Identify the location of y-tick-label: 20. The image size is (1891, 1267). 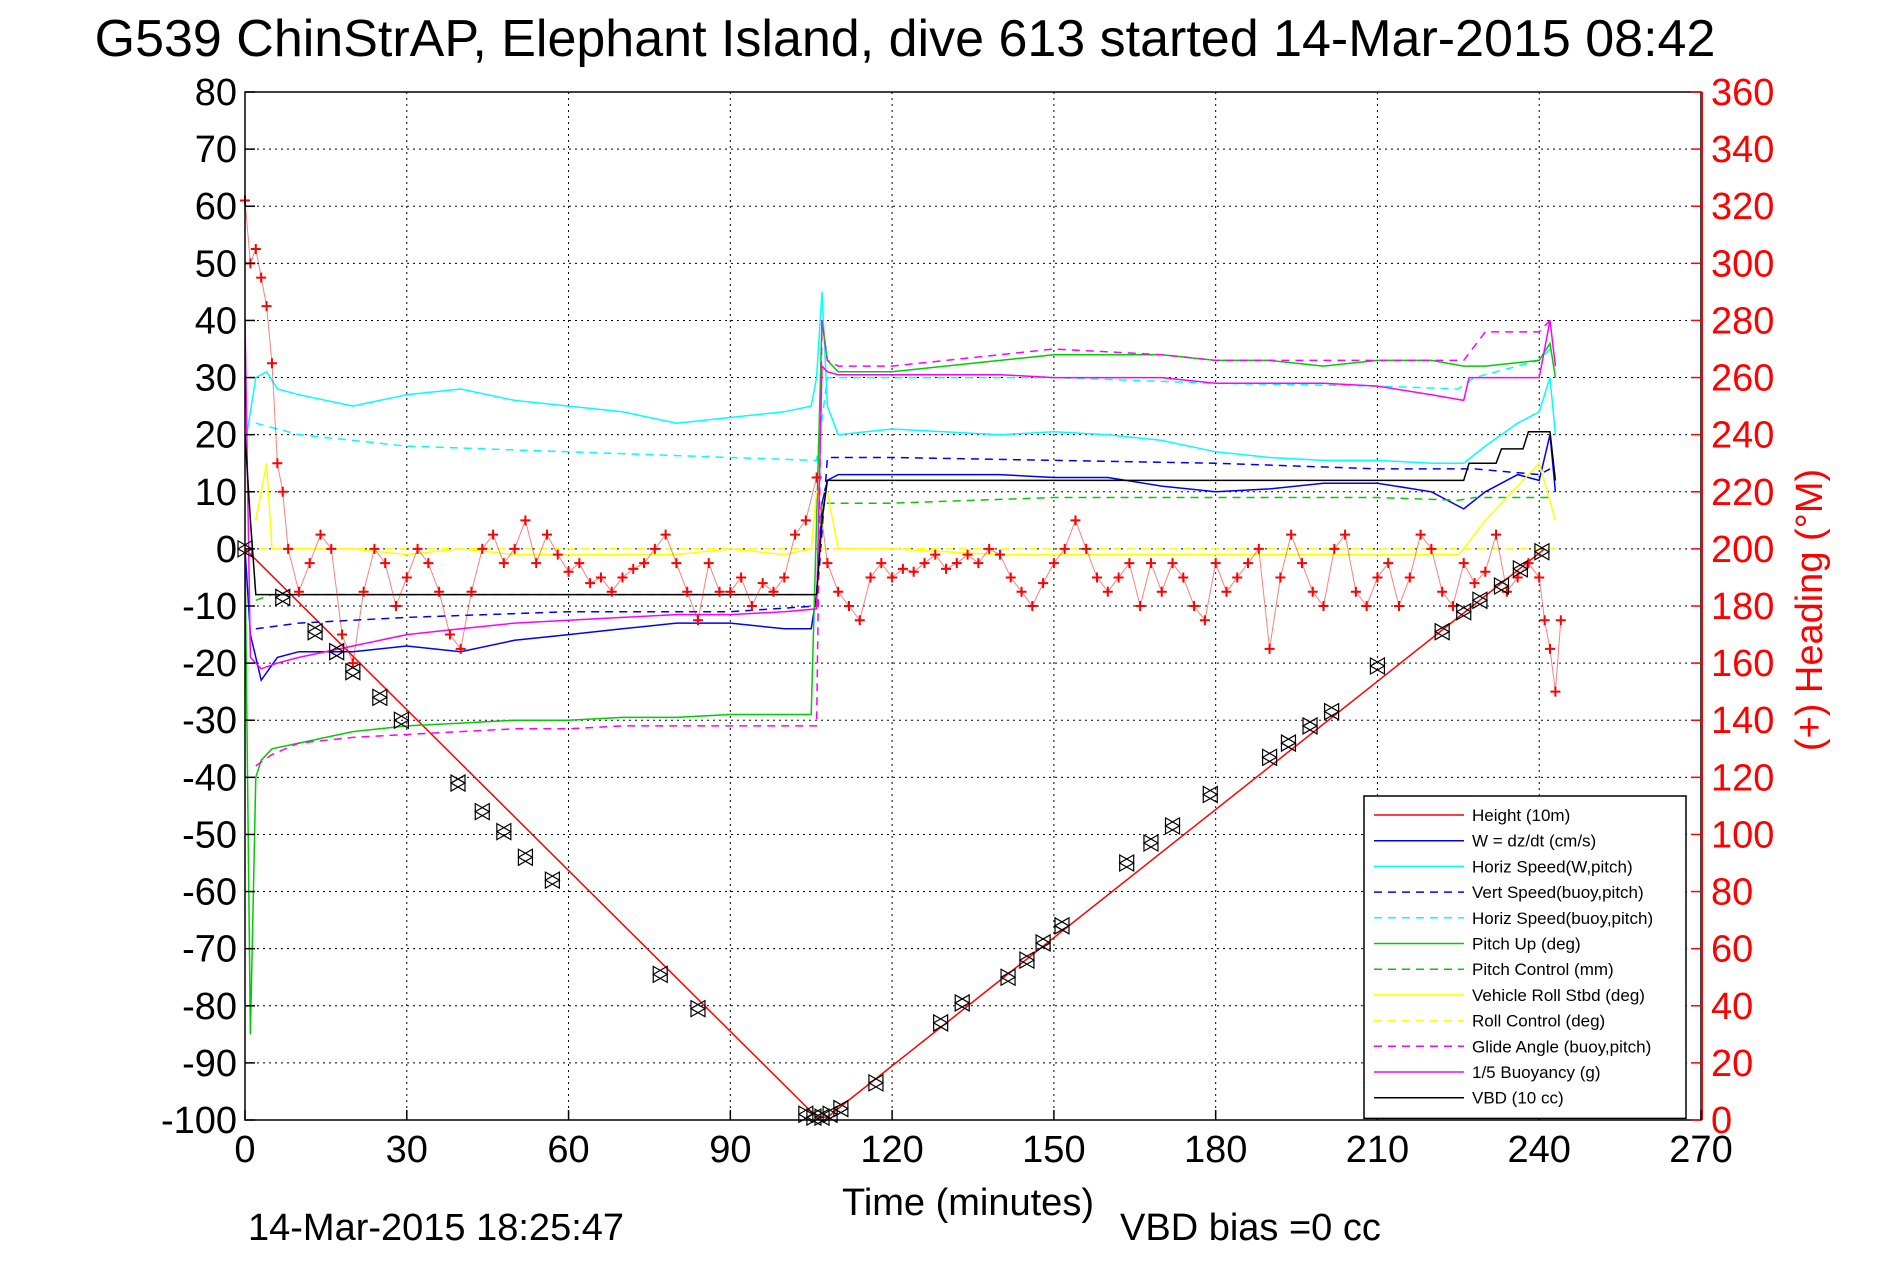
(216, 436).